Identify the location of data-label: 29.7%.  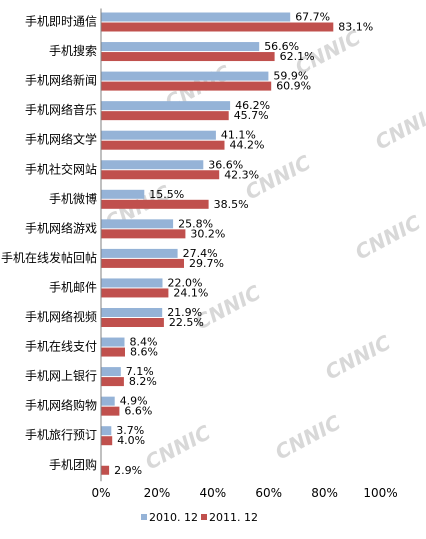
(206, 263).